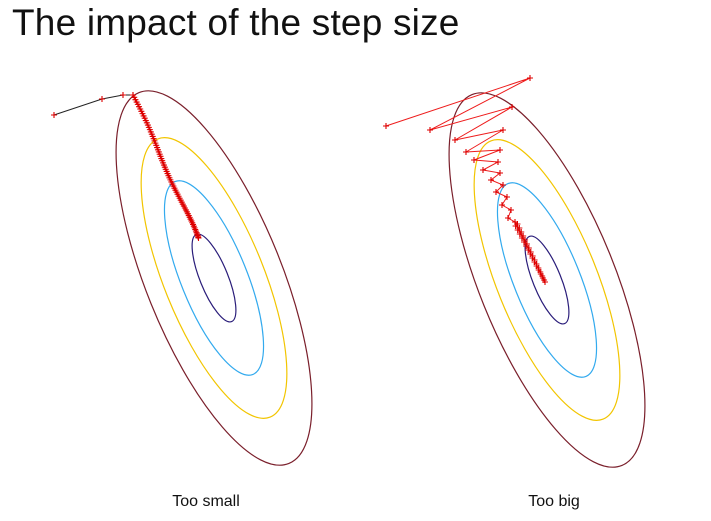 The width and height of the screenshot is (711, 521). What do you see at coordinates (554, 501) in the screenshot?
I see `caption-too-big: Too big` at bounding box center [554, 501].